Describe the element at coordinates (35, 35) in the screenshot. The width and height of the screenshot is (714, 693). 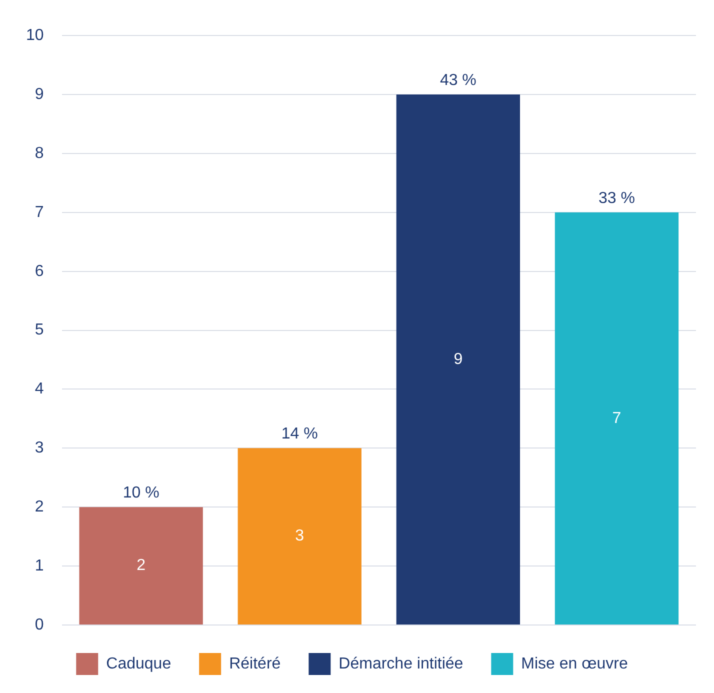
I see `y-tick-label: 10` at that location.